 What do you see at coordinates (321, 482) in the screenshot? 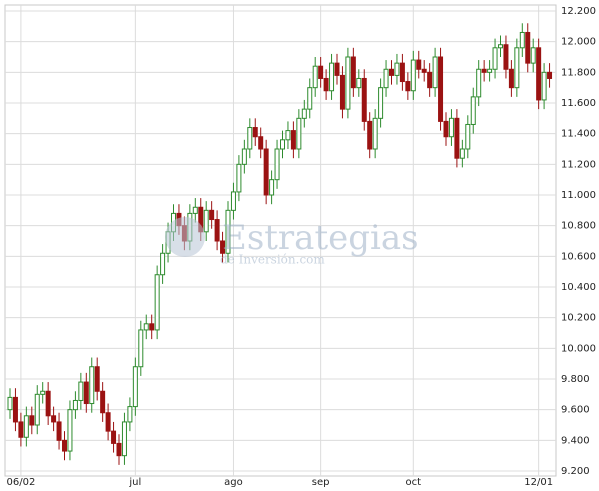
I see `x-tick-label: sep` at bounding box center [321, 482].